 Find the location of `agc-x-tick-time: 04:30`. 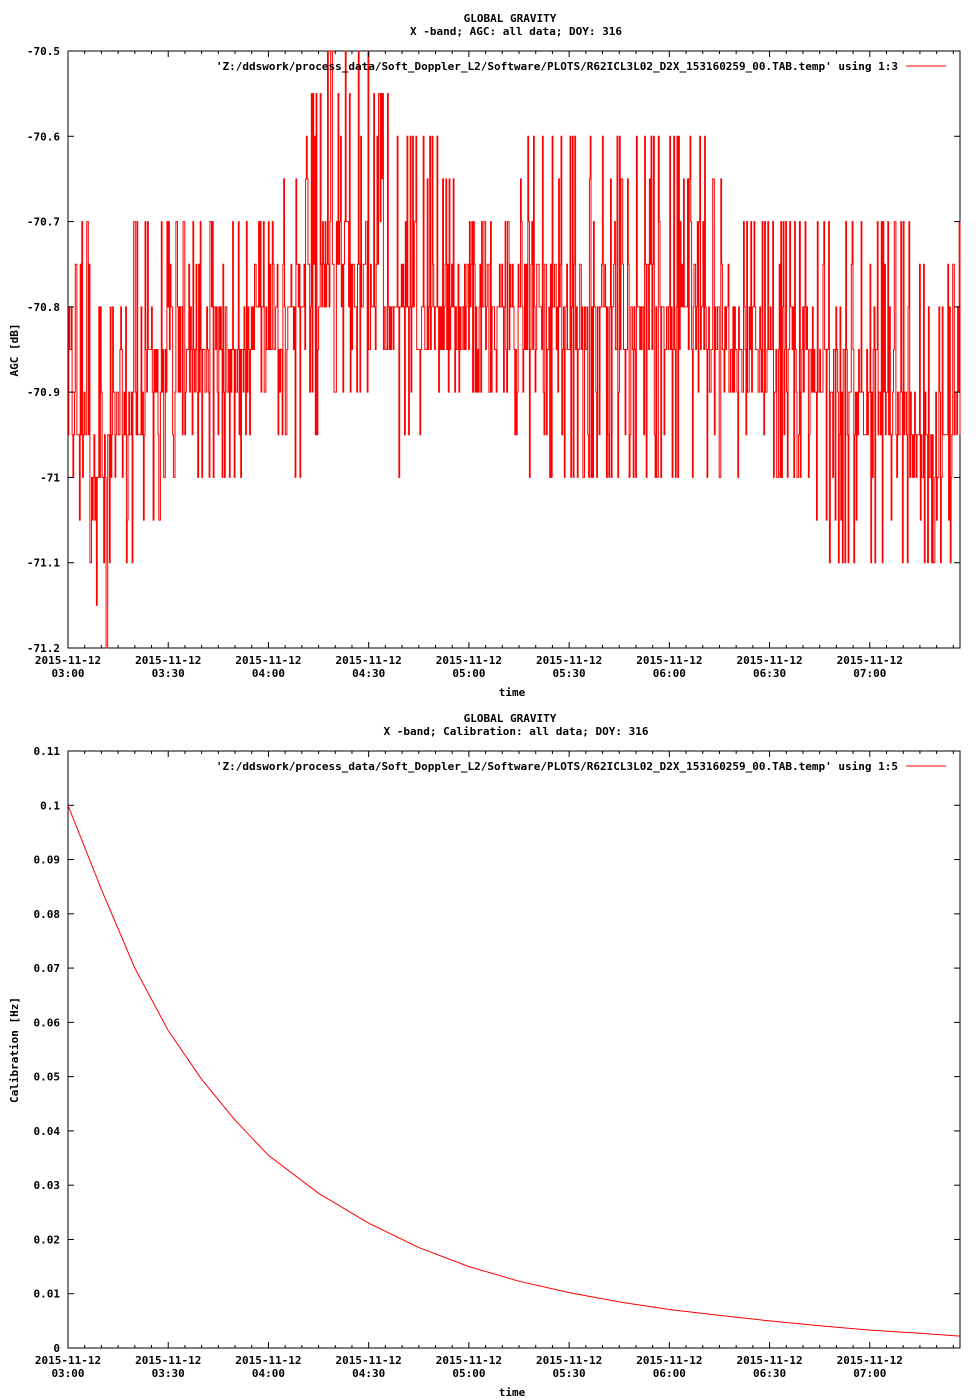

agc-x-tick-time: 04:30 is located at coordinates (368, 673).